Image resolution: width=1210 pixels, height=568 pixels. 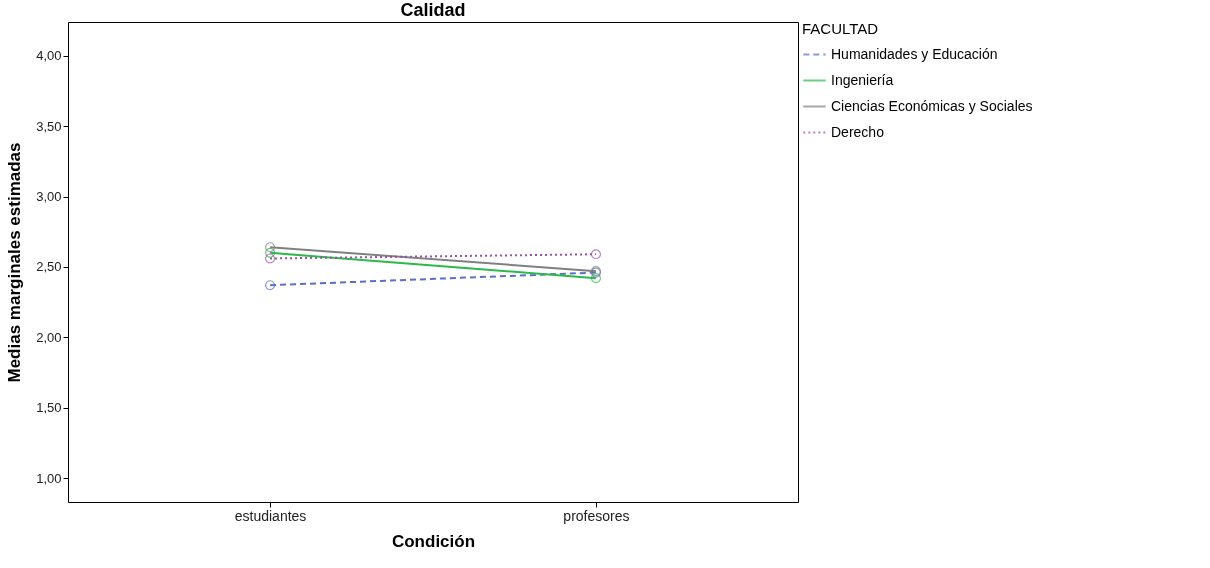 I want to click on y-tick-label: 2,50, so click(x=49, y=267).